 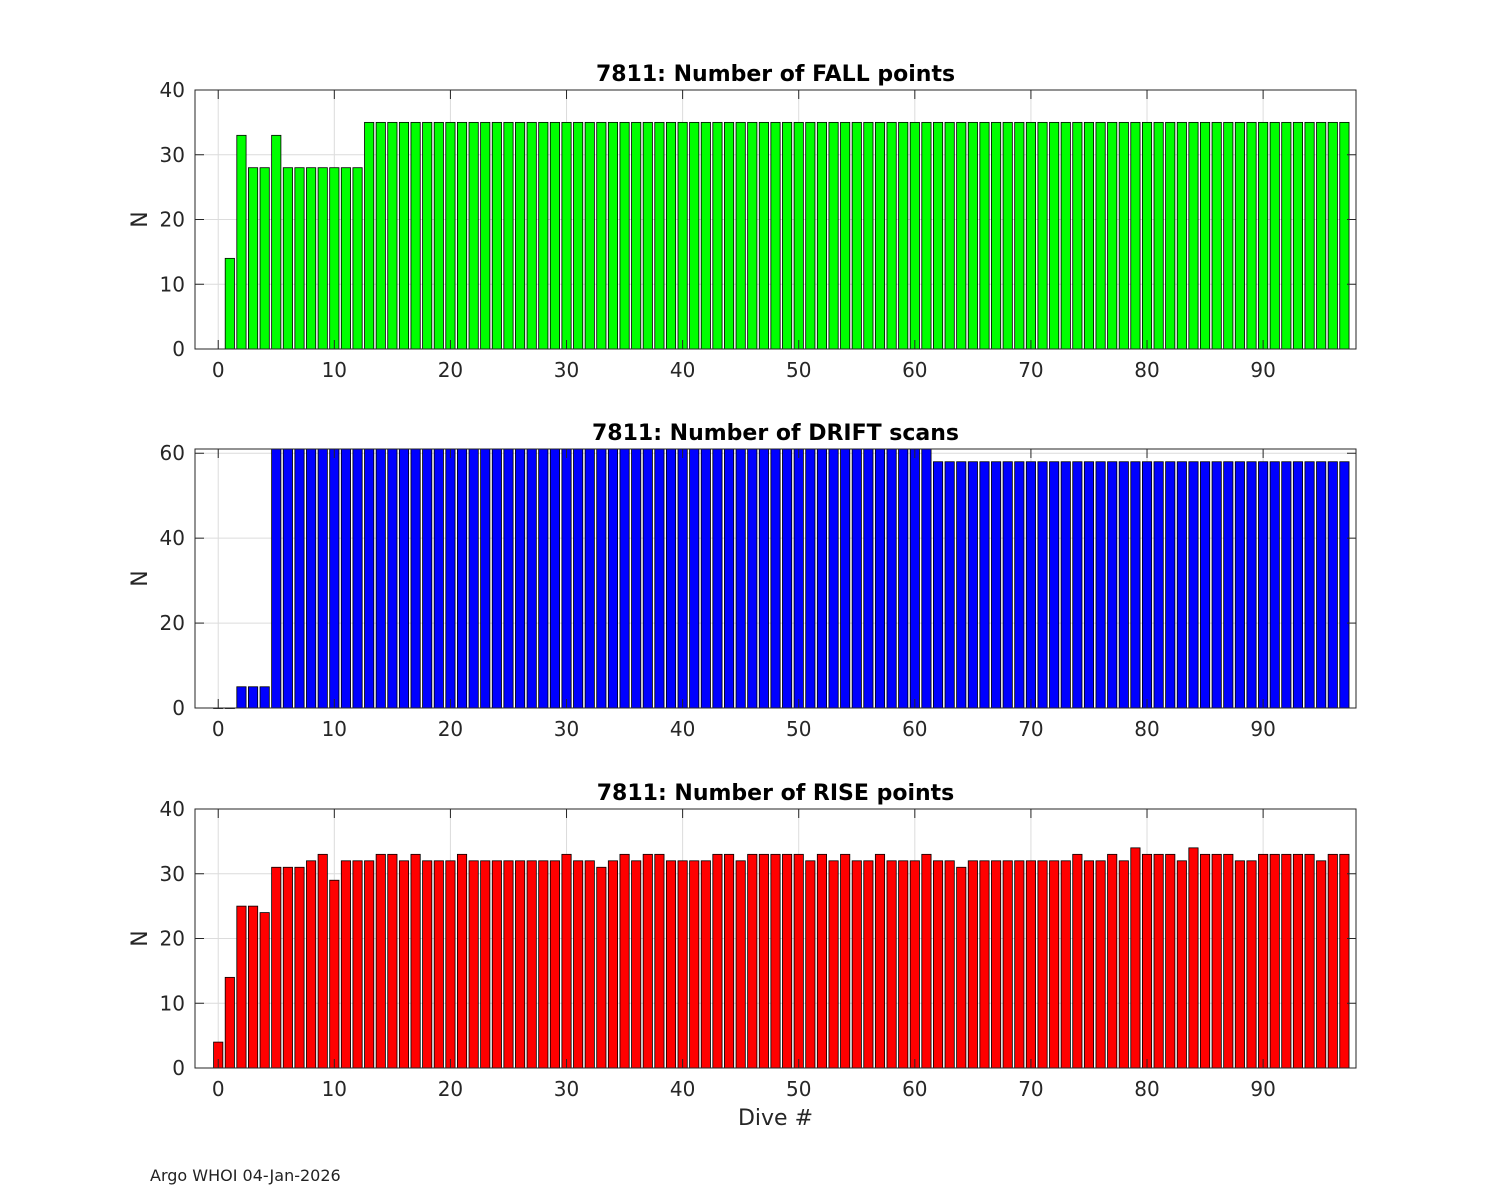 I want to click on x-tick-label: 50, so click(x=798, y=370).